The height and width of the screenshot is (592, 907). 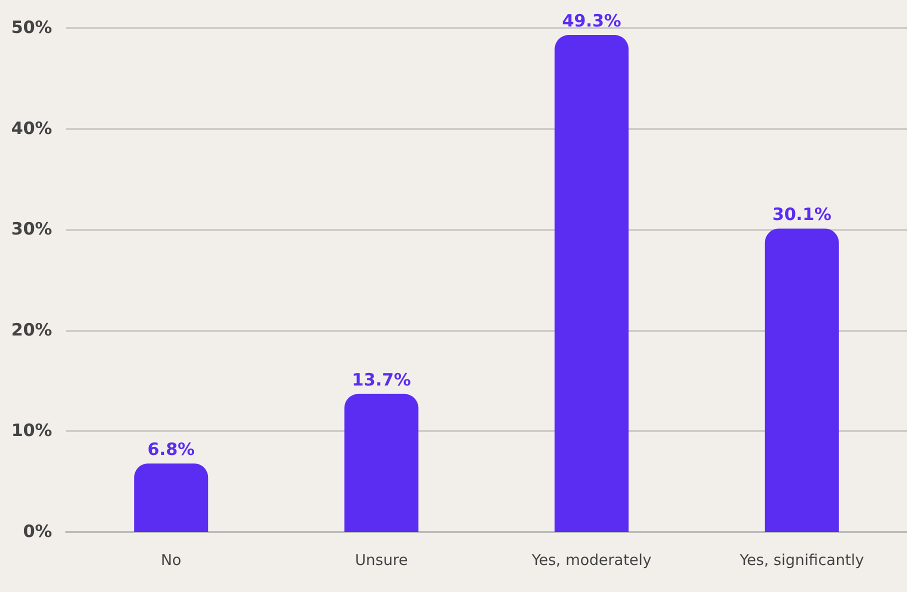 What do you see at coordinates (31, 28) in the screenshot?
I see `y-tick-label: 50%` at bounding box center [31, 28].